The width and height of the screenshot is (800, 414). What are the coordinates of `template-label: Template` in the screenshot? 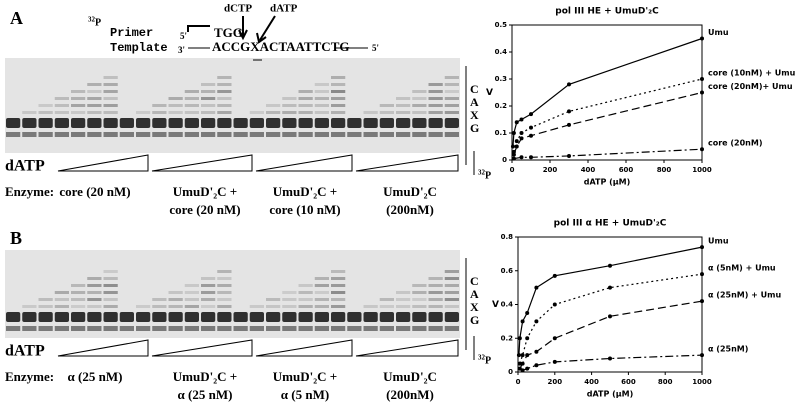 It's located at (139, 48).